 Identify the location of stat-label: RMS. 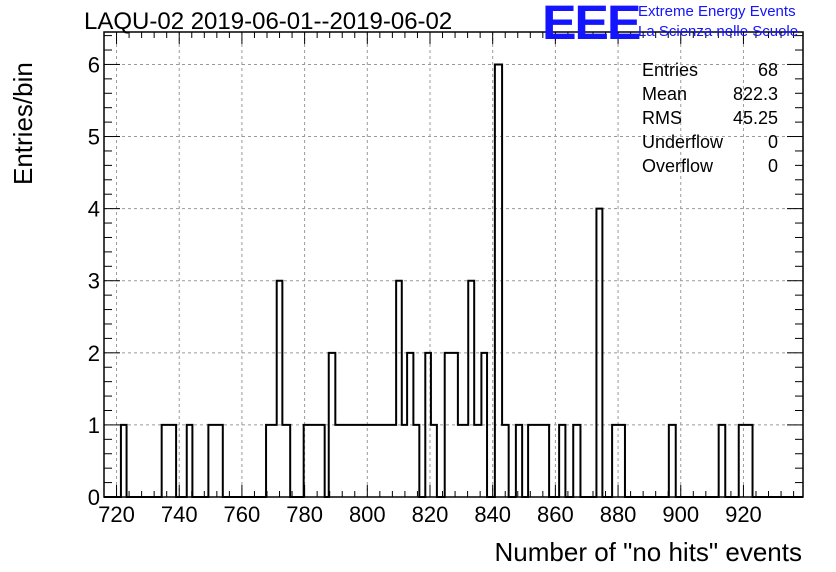
(662, 118).